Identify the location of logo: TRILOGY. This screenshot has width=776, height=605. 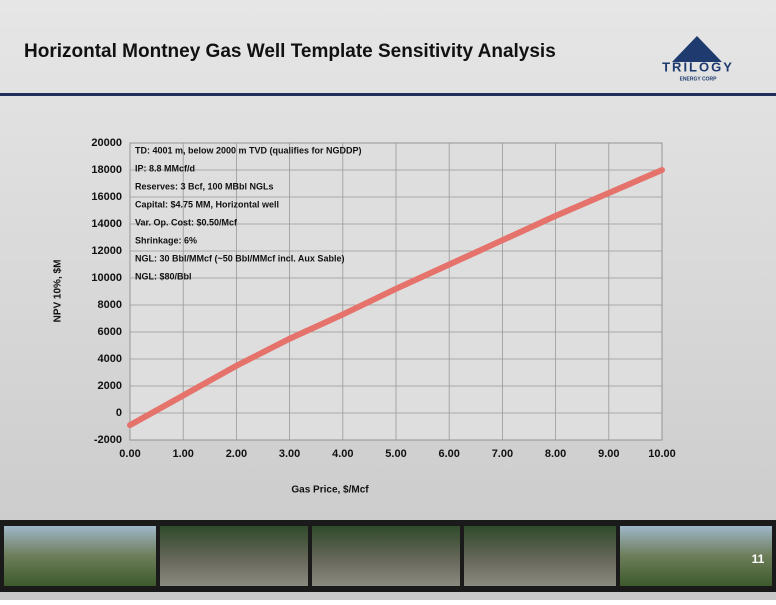
(698, 66).